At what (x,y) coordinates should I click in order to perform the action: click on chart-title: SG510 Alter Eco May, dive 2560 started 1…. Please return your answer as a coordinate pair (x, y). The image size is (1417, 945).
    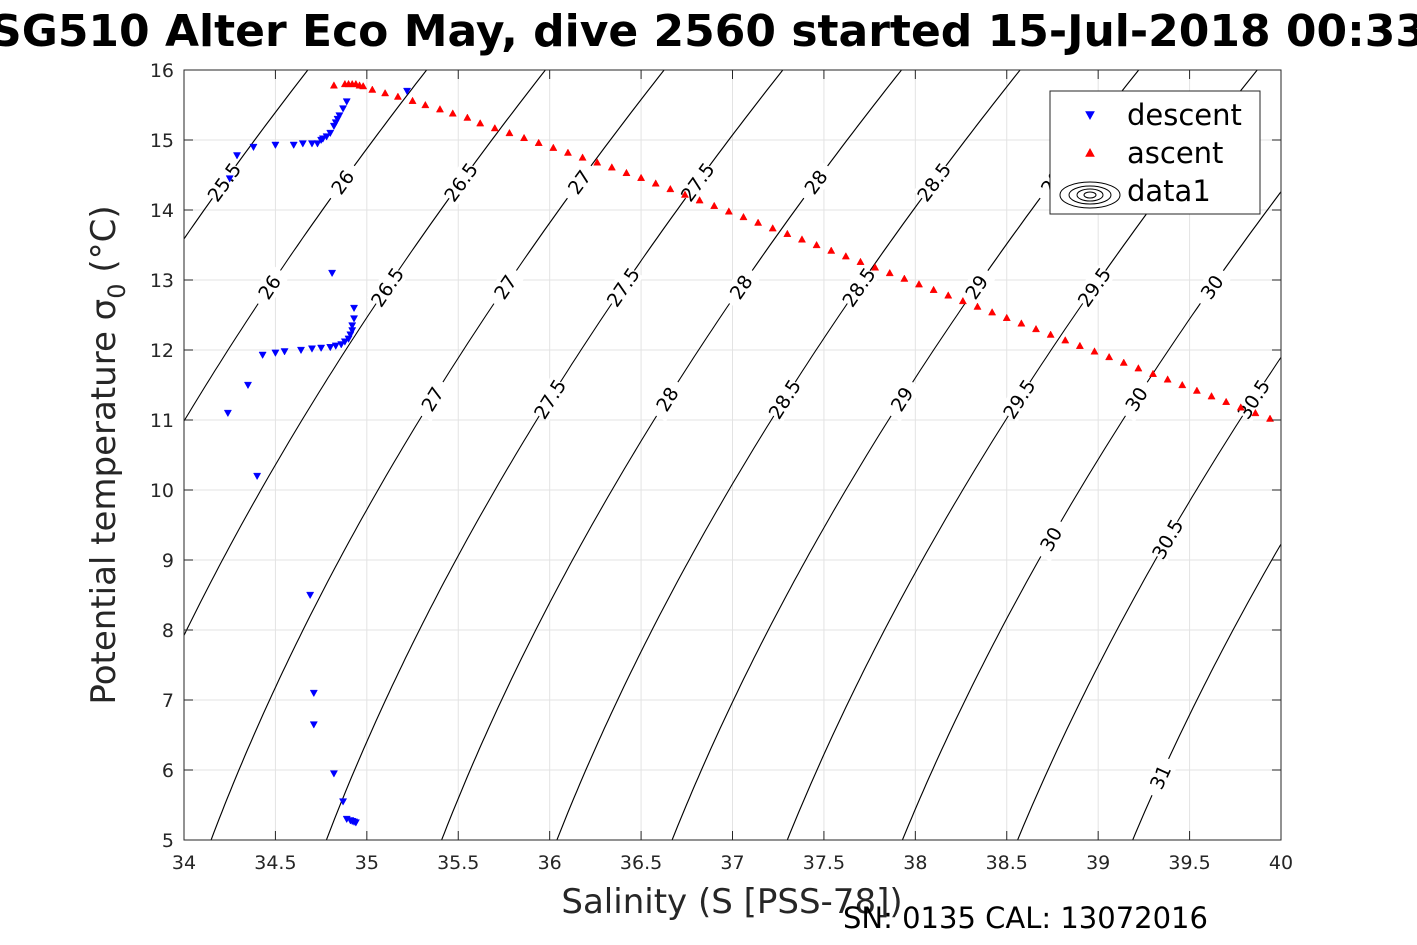
    Looking at the image, I should click on (708, 31).